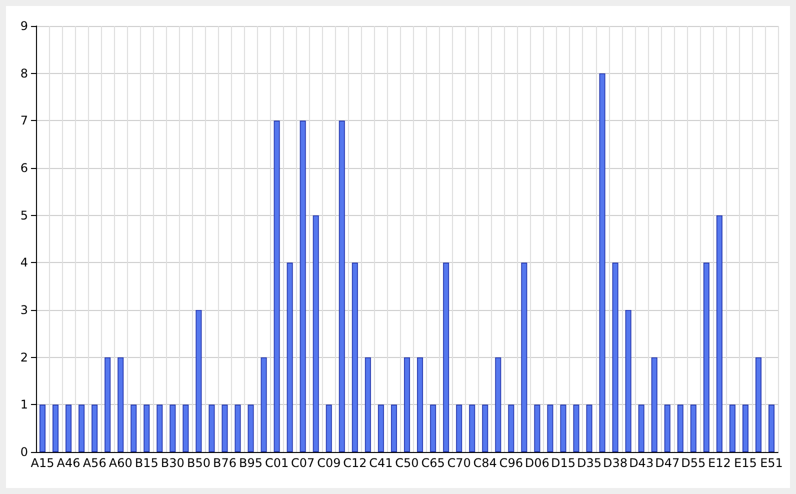  I want to click on y-tick-label: 2, so click(24, 357).